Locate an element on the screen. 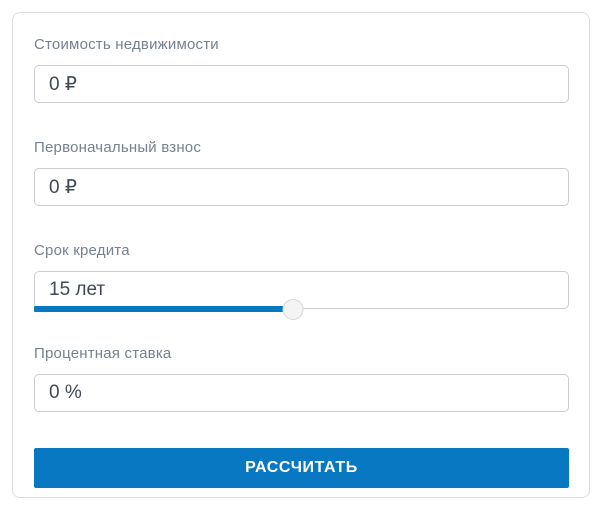 The height and width of the screenshot is (510, 603). interest-rate-input is located at coordinates (301, 393).